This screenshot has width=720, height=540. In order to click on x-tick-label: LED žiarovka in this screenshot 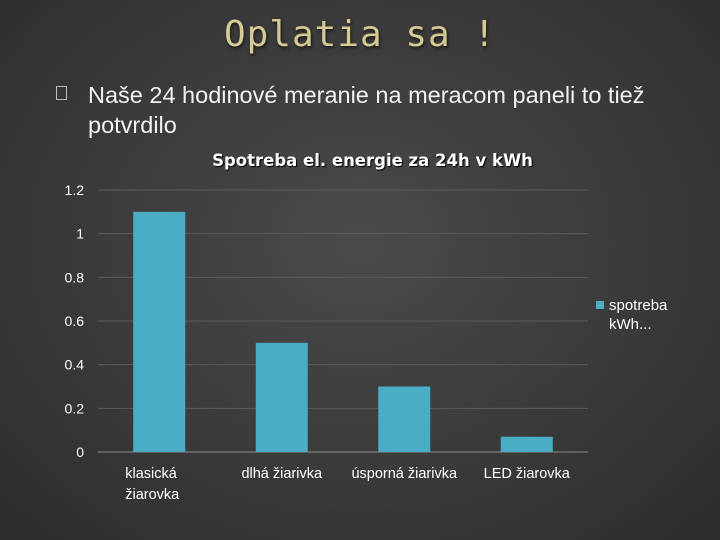, I will do `click(527, 474)`.